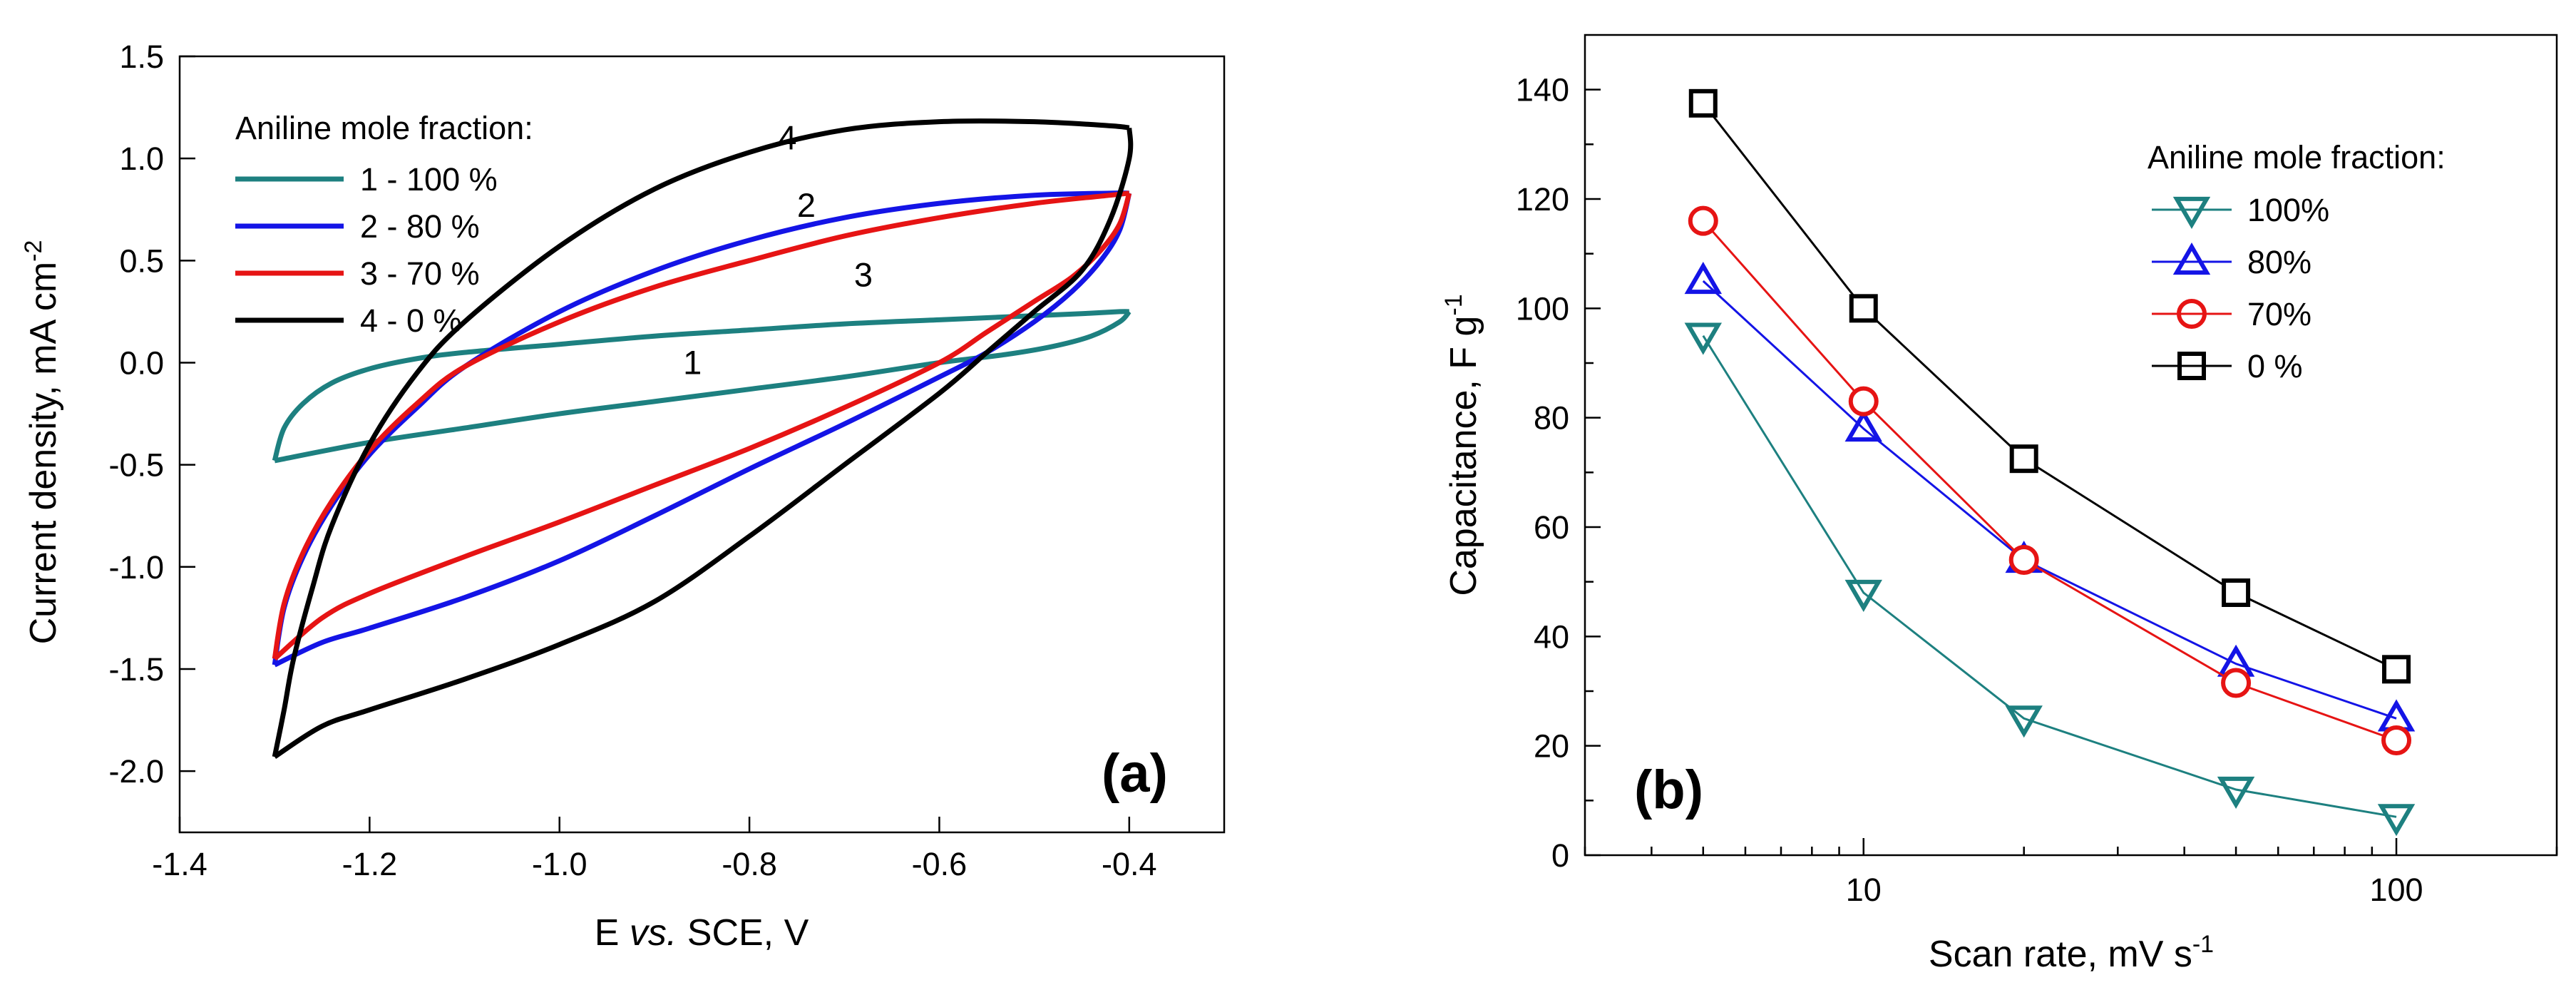  What do you see at coordinates (1551, 527) in the screenshot?
I see `chart-b-y-tick-label: 60` at bounding box center [1551, 527].